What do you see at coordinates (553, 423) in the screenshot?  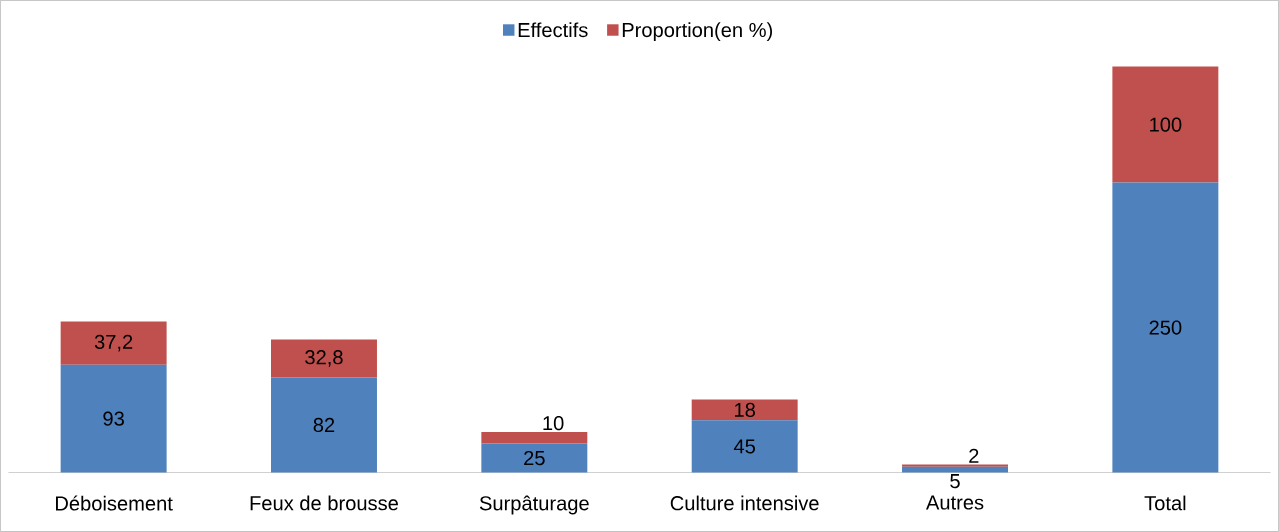 I see `data-label: 10` at bounding box center [553, 423].